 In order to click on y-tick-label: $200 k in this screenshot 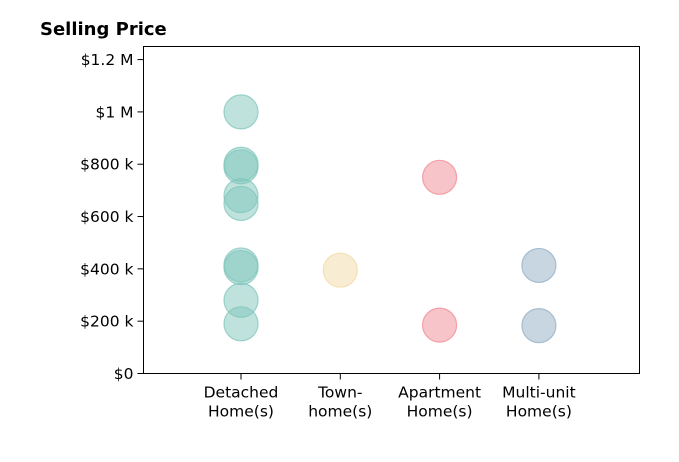, I will do `click(106, 322)`.